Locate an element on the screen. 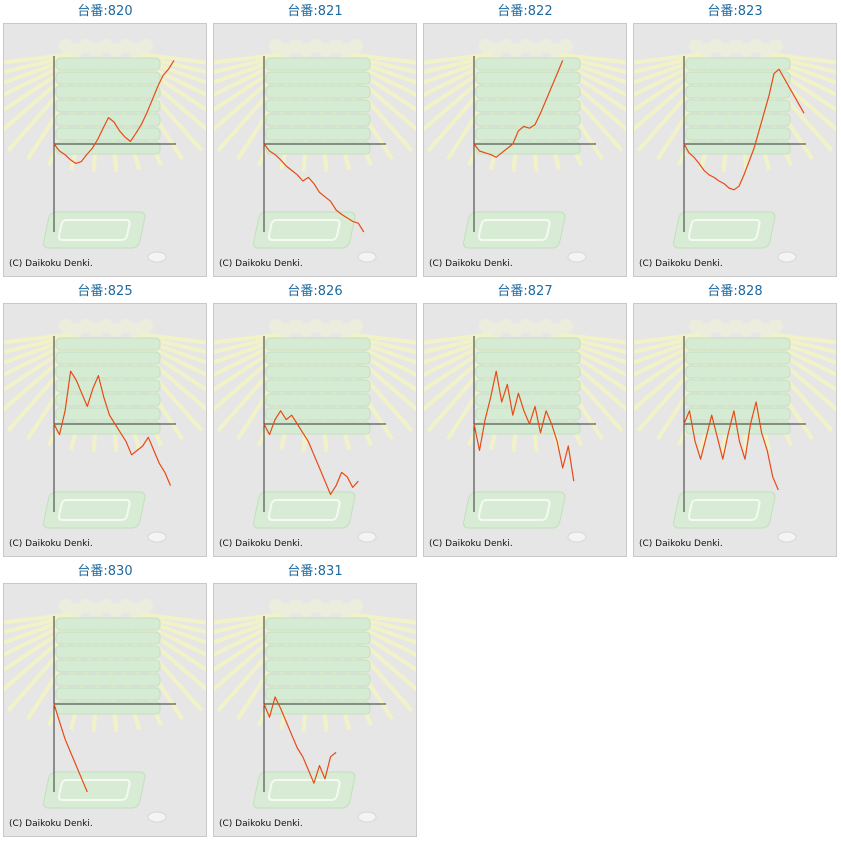  chart-title: 台番:831 is located at coordinates (315, 571).